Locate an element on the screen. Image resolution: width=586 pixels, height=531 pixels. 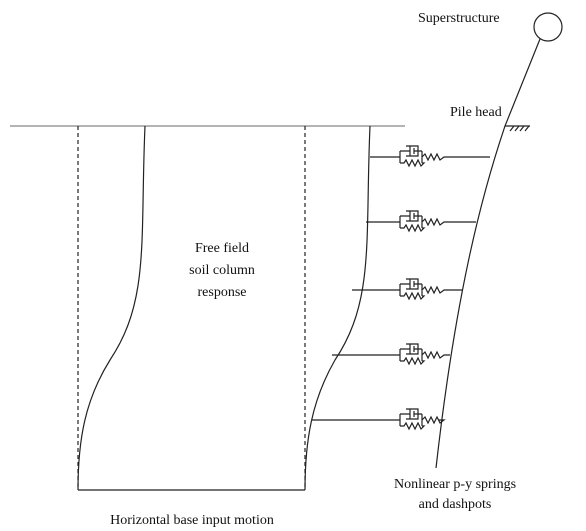
soil-right-curve is located at coordinates (337, 308).